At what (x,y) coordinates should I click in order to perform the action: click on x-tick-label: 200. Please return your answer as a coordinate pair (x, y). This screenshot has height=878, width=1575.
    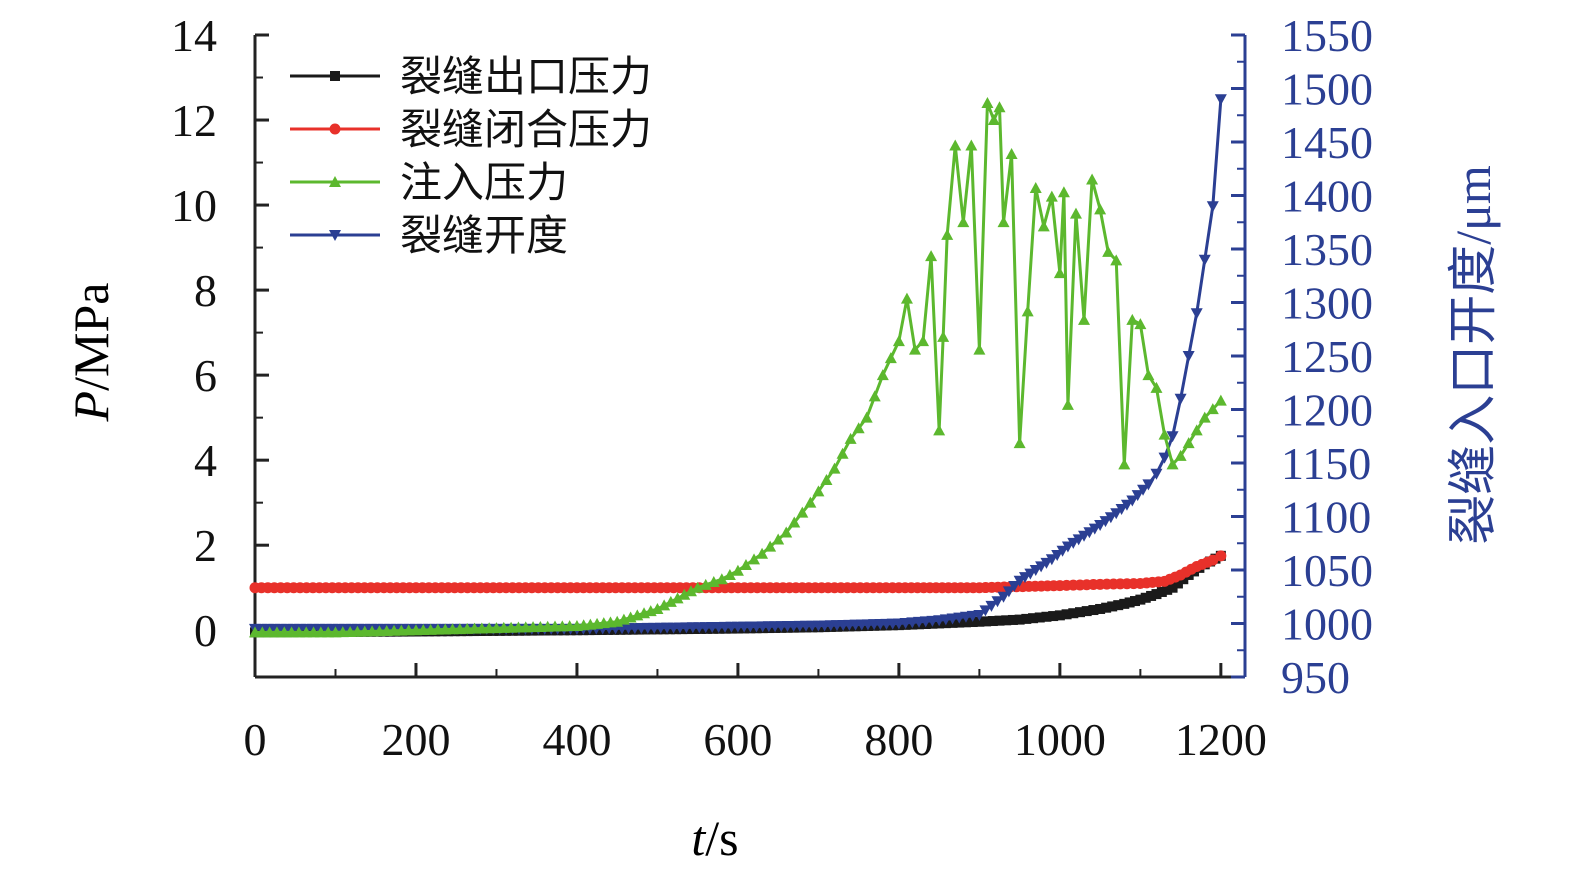
    Looking at the image, I should click on (415, 739).